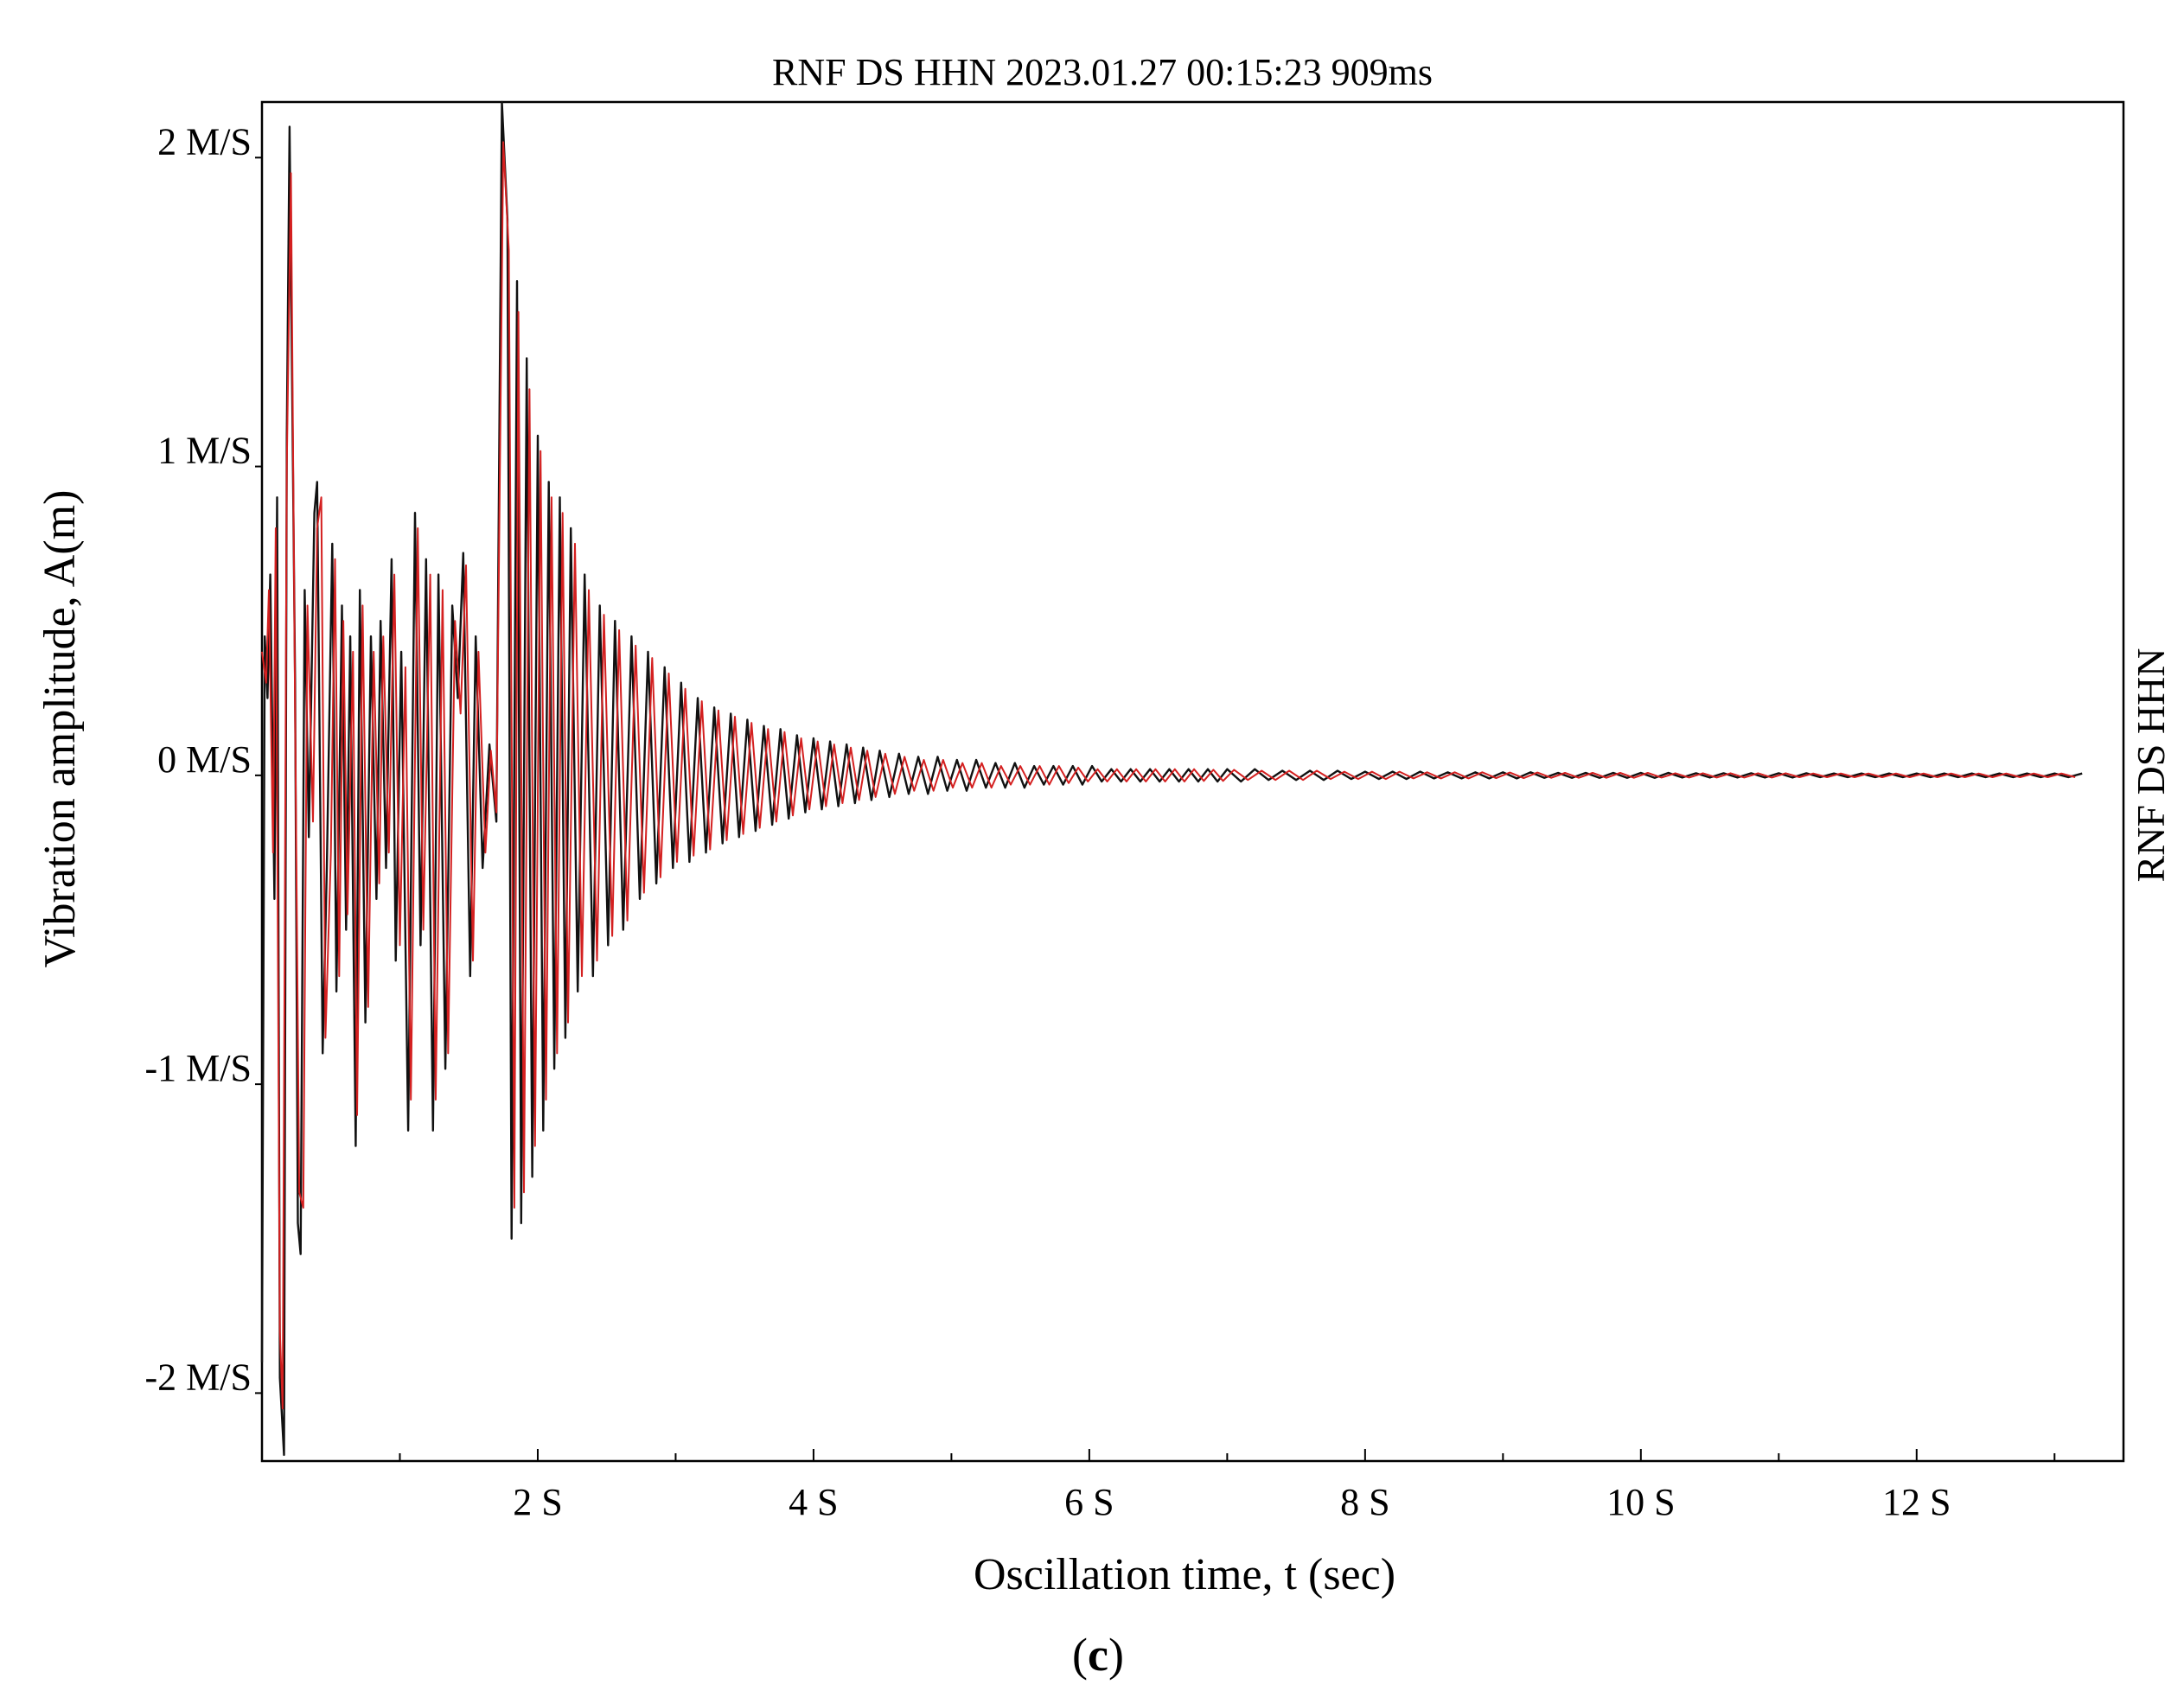 The height and width of the screenshot is (1691, 2184). Describe the element at coordinates (1103, 72) in the screenshot. I see `chart-title: RNF DS HHN 2023.01.27 00:15:23 909ms` at that location.